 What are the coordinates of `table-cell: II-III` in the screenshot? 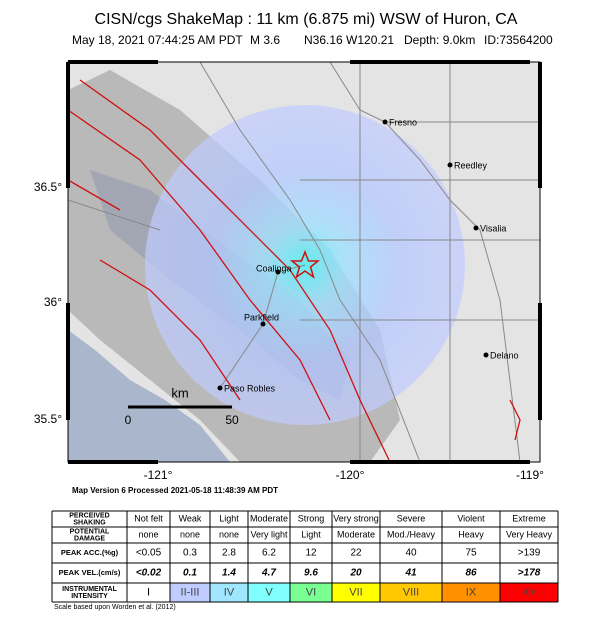 It's located at (190, 592).